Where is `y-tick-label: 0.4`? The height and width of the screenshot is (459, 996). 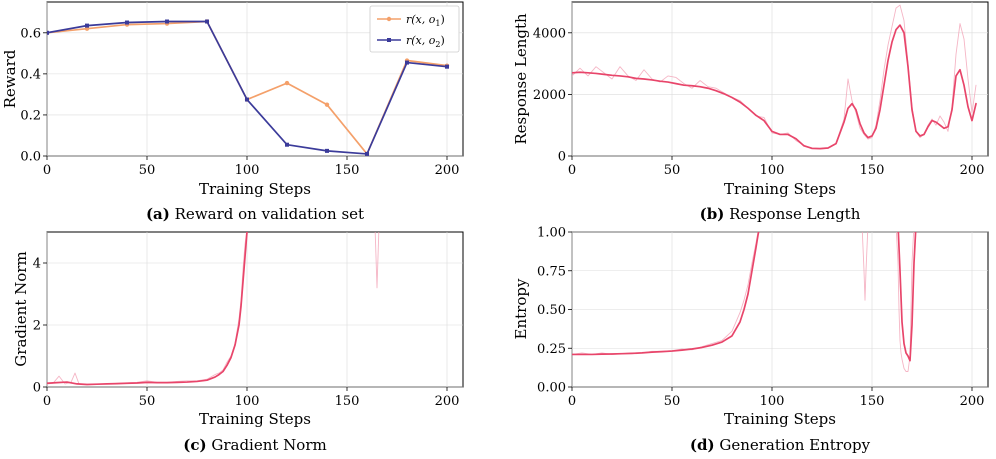
y-tick-label: 0.4 is located at coordinates (30, 74).